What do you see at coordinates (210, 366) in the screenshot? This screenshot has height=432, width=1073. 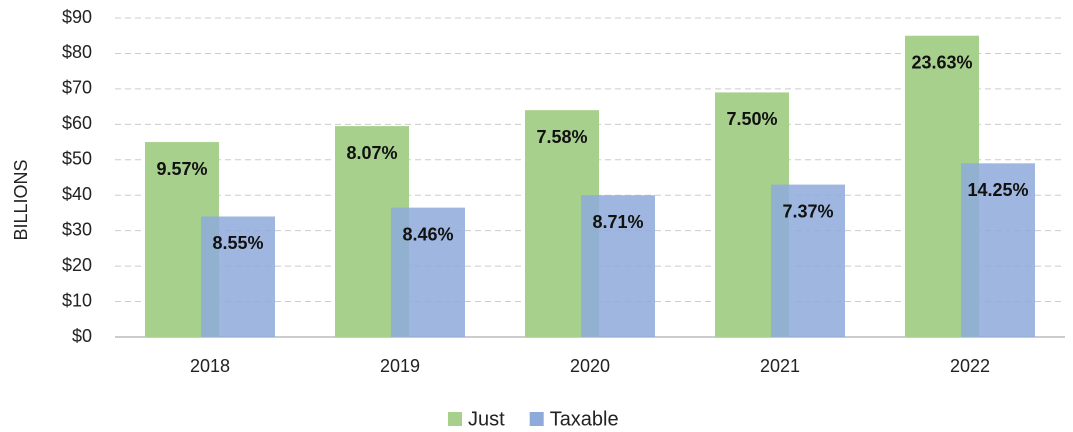 I see `x-tick-label: 2018` at bounding box center [210, 366].